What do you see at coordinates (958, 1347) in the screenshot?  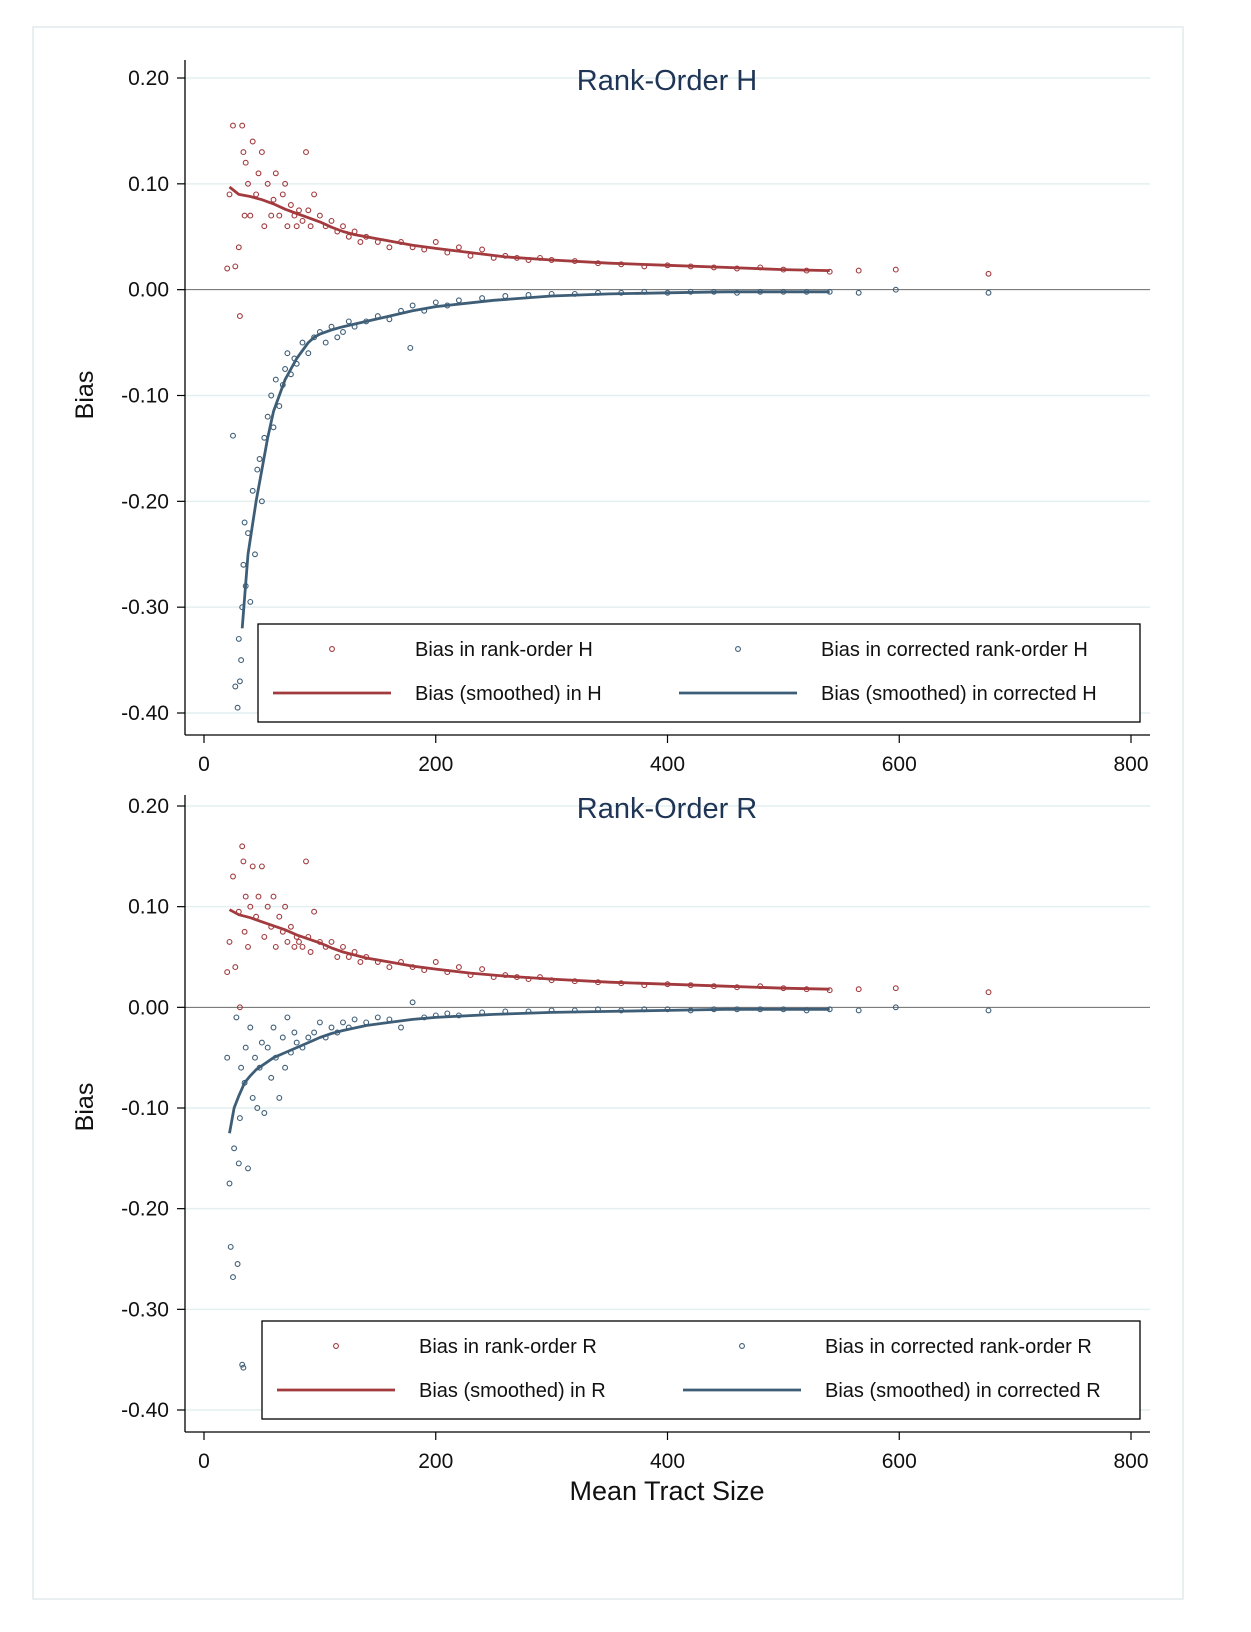 I see `legend-label: Bias in corrected rank-order R` at bounding box center [958, 1347].